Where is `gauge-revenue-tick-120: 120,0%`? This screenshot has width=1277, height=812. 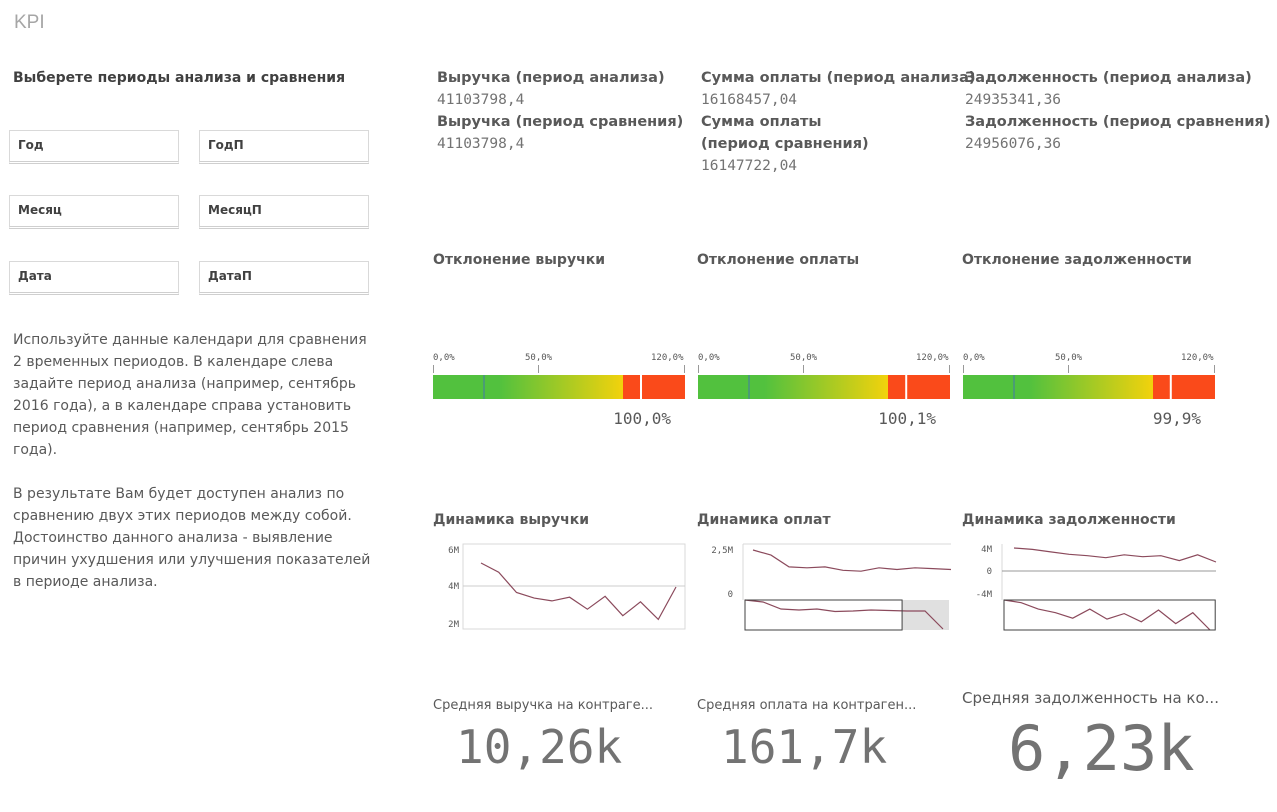
gauge-revenue-tick-120: 120,0% is located at coordinates (667, 358).